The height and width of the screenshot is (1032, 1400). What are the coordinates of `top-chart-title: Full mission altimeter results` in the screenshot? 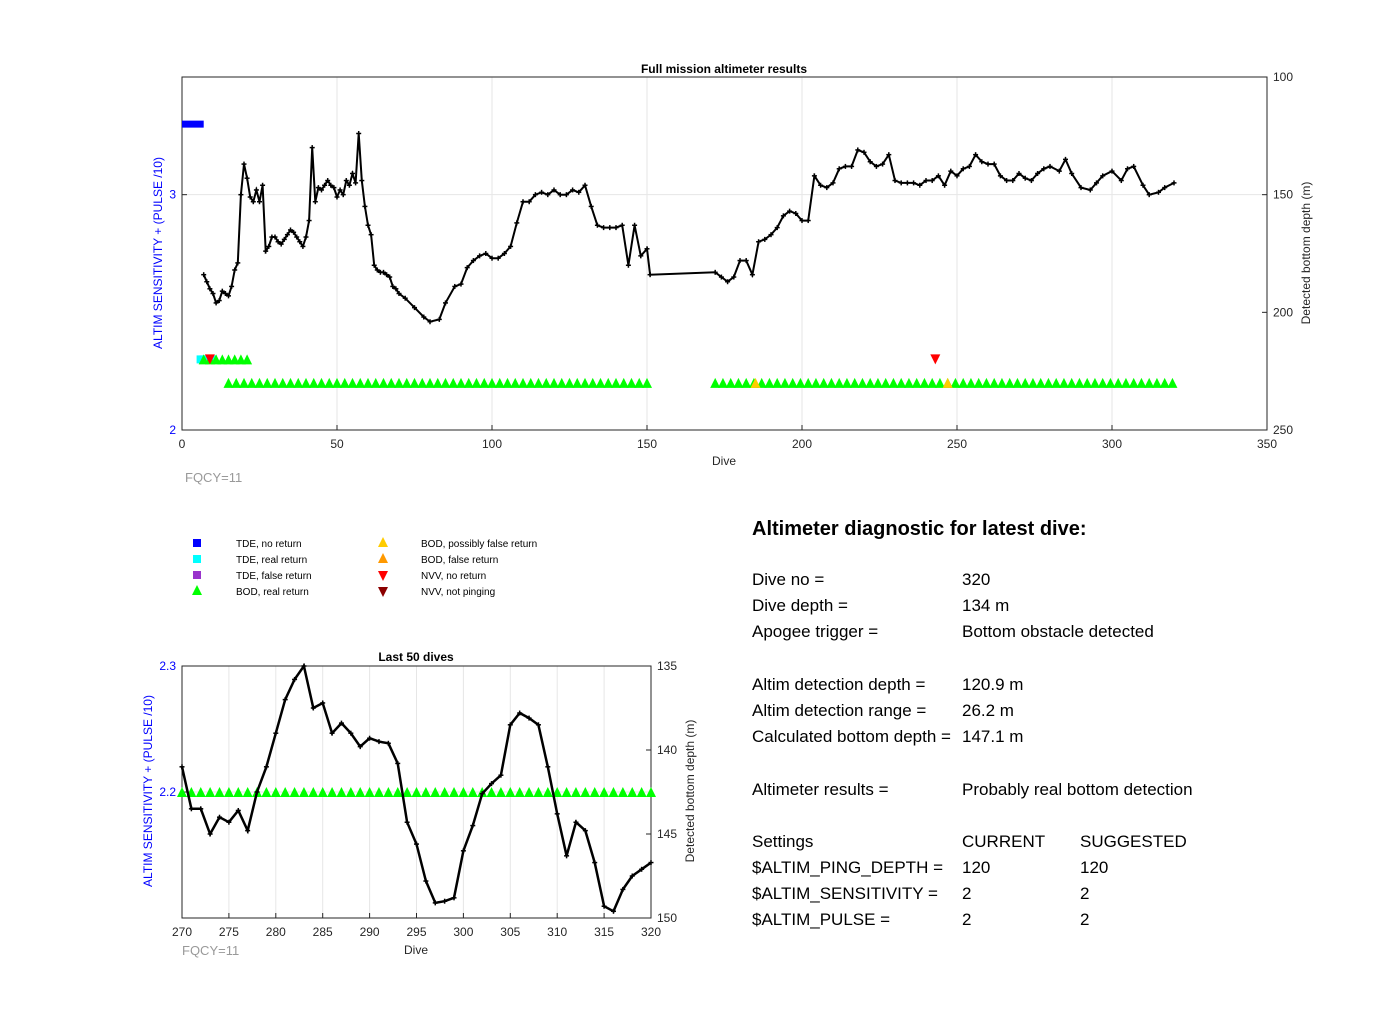 It's located at (724, 69).